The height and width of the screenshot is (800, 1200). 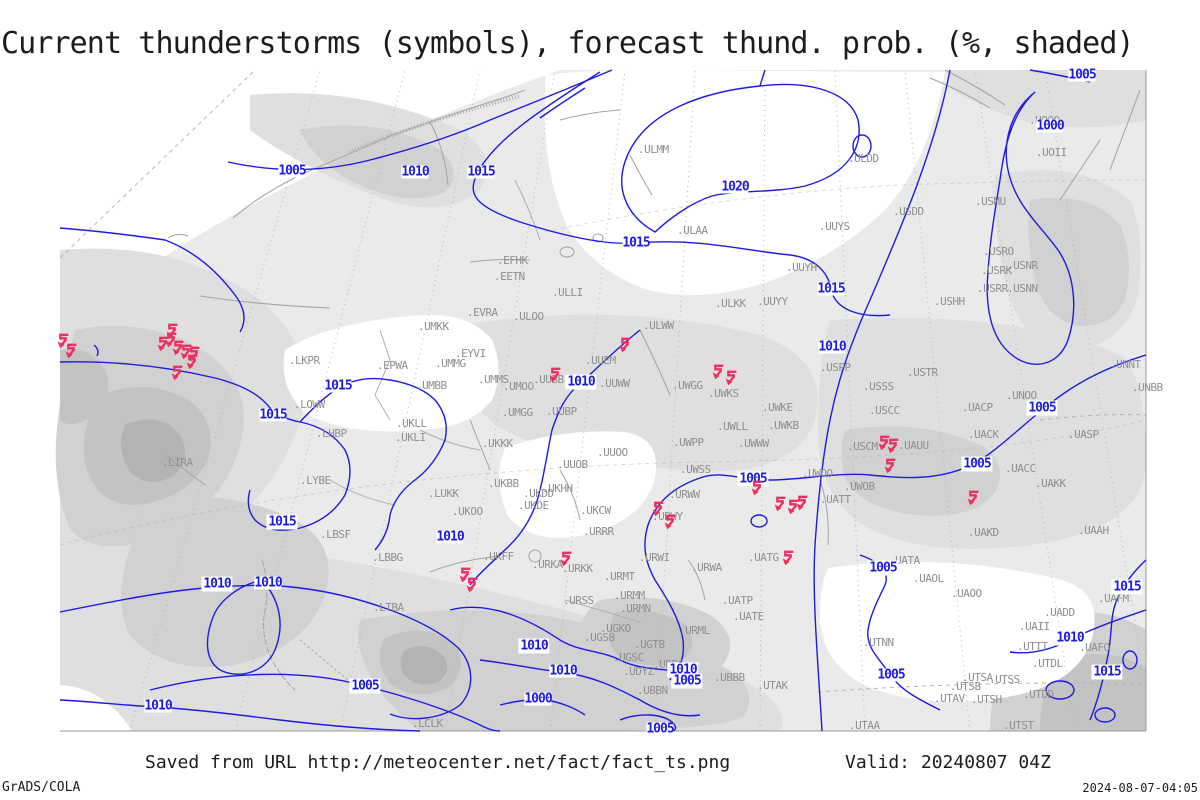 What do you see at coordinates (878, 642) in the screenshot?
I see `station-label: .UTNN` at bounding box center [878, 642].